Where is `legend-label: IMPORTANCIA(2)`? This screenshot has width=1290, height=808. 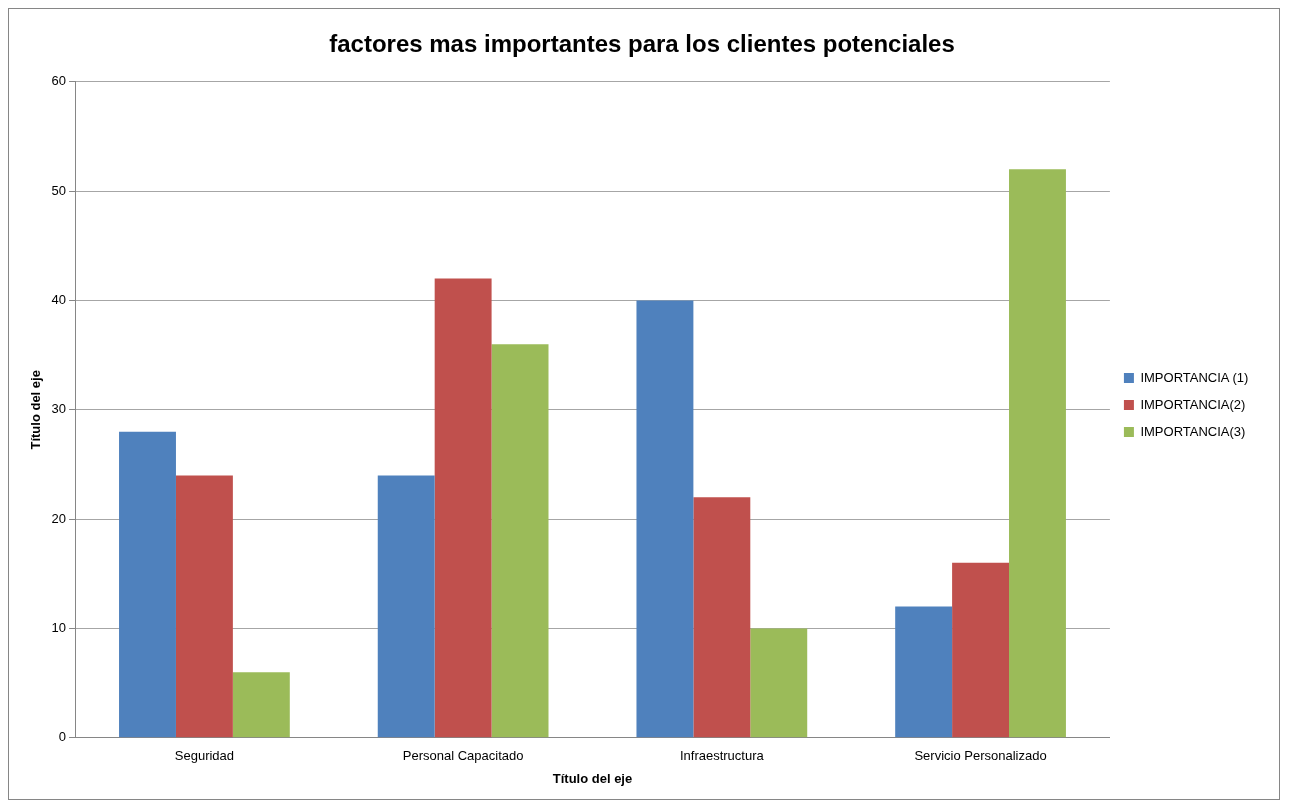 legend-label: IMPORTANCIA(2) is located at coordinates (1193, 404).